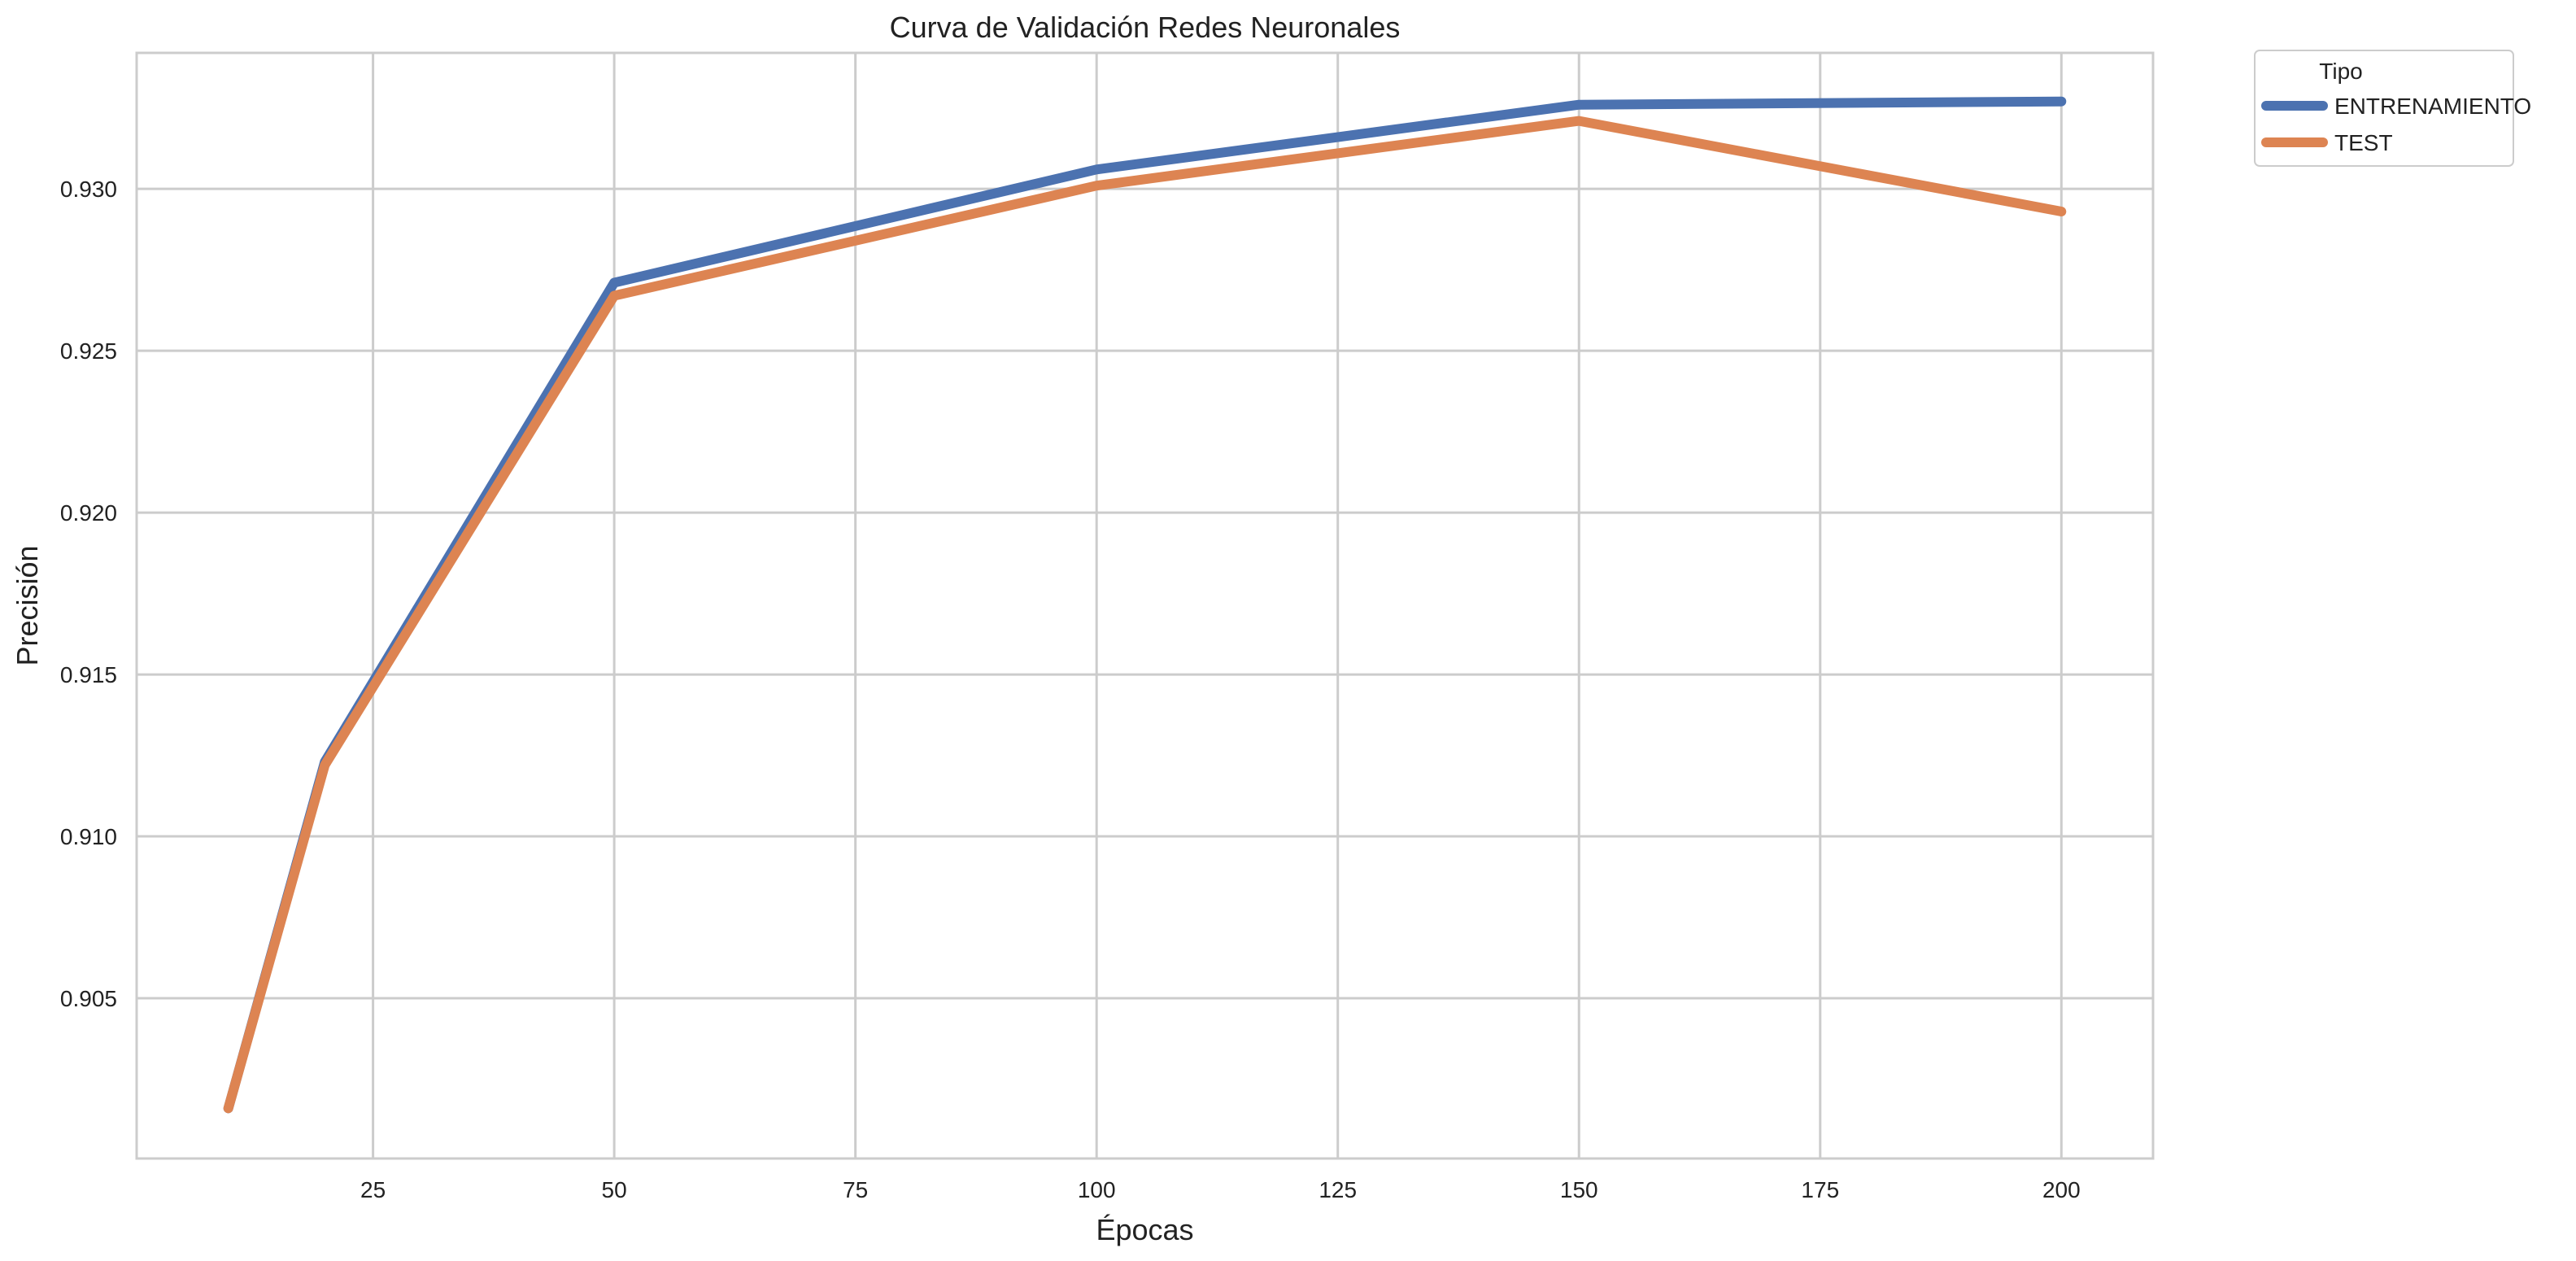 Image resolution: width=2576 pixels, height=1261 pixels. Describe the element at coordinates (1145, 28) in the screenshot. I see `chart-title: Curva de Validación Redes Neuronales` at that location.